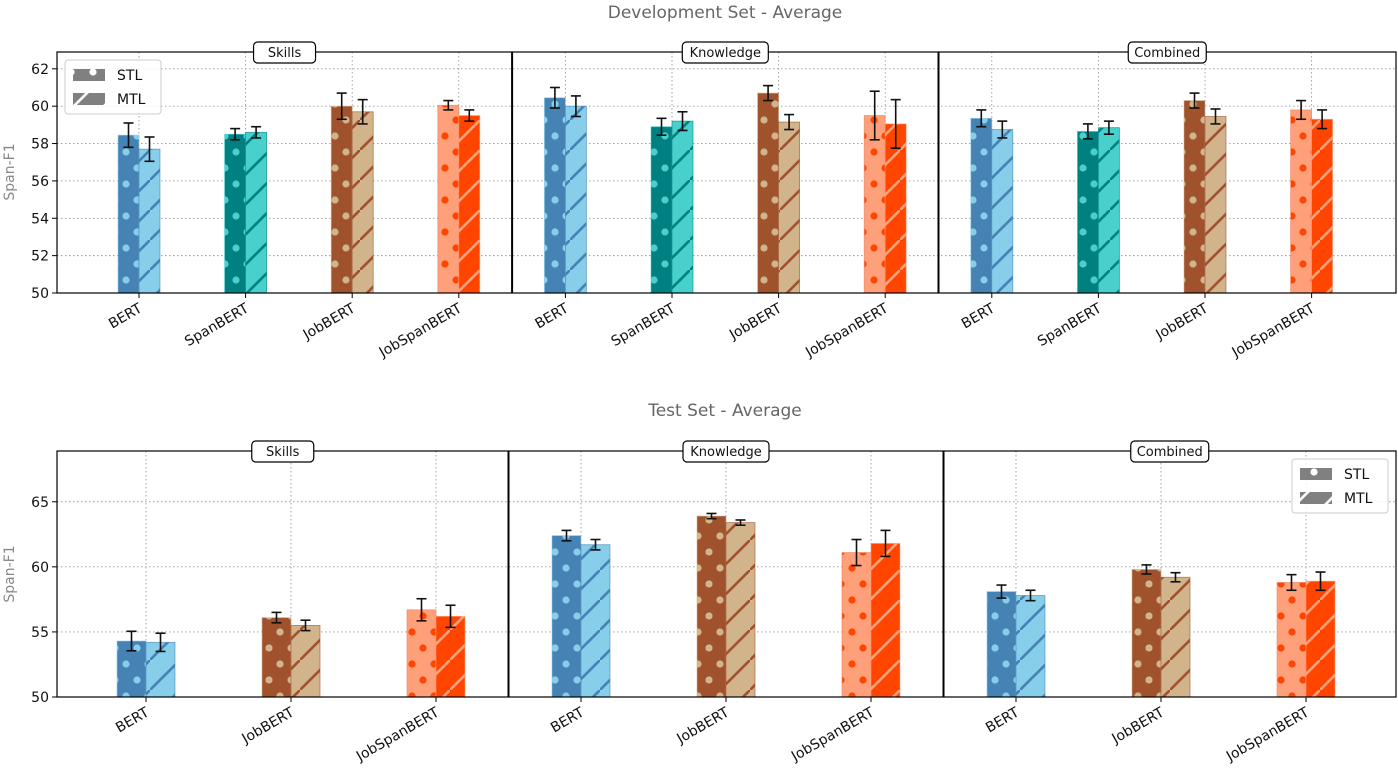 The width and height of the screenshot is (1398, 784). Describe the element at coordinates (256, 132) in the screenshot. I see `error-bar-skills-spanbert-mtl` at that location.